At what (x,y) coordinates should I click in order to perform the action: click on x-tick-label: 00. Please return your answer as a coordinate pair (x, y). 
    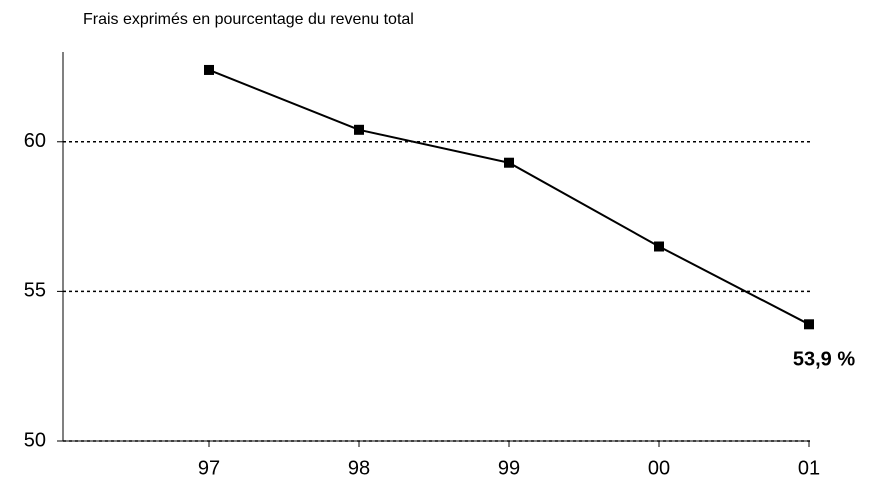
    Looking at the image, I should click on (659, 468).